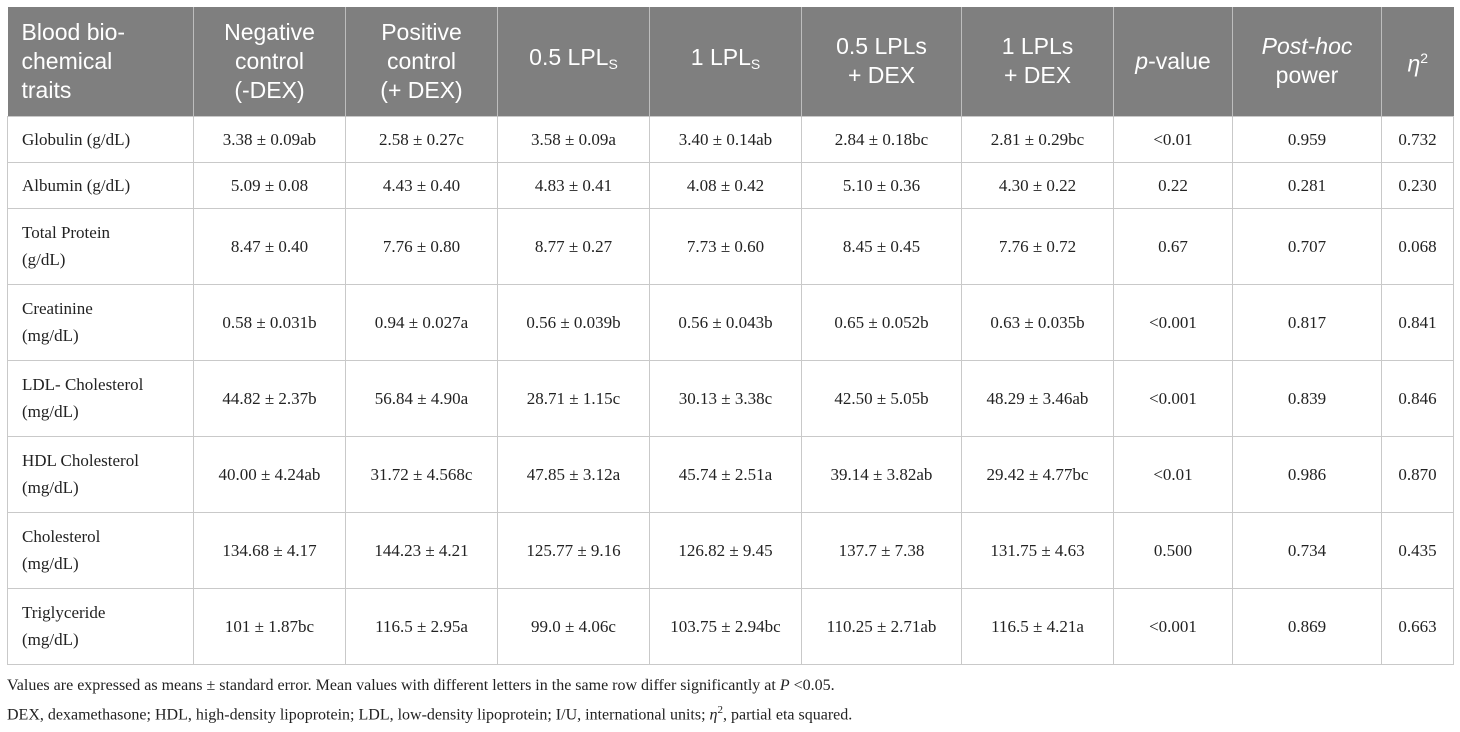 This screenshot has height=732, width=1460. Describe the element at coordinates (421, 185) in the screenshot. I see `cell-positive-control: 4.43 ± 0.40` at that location.